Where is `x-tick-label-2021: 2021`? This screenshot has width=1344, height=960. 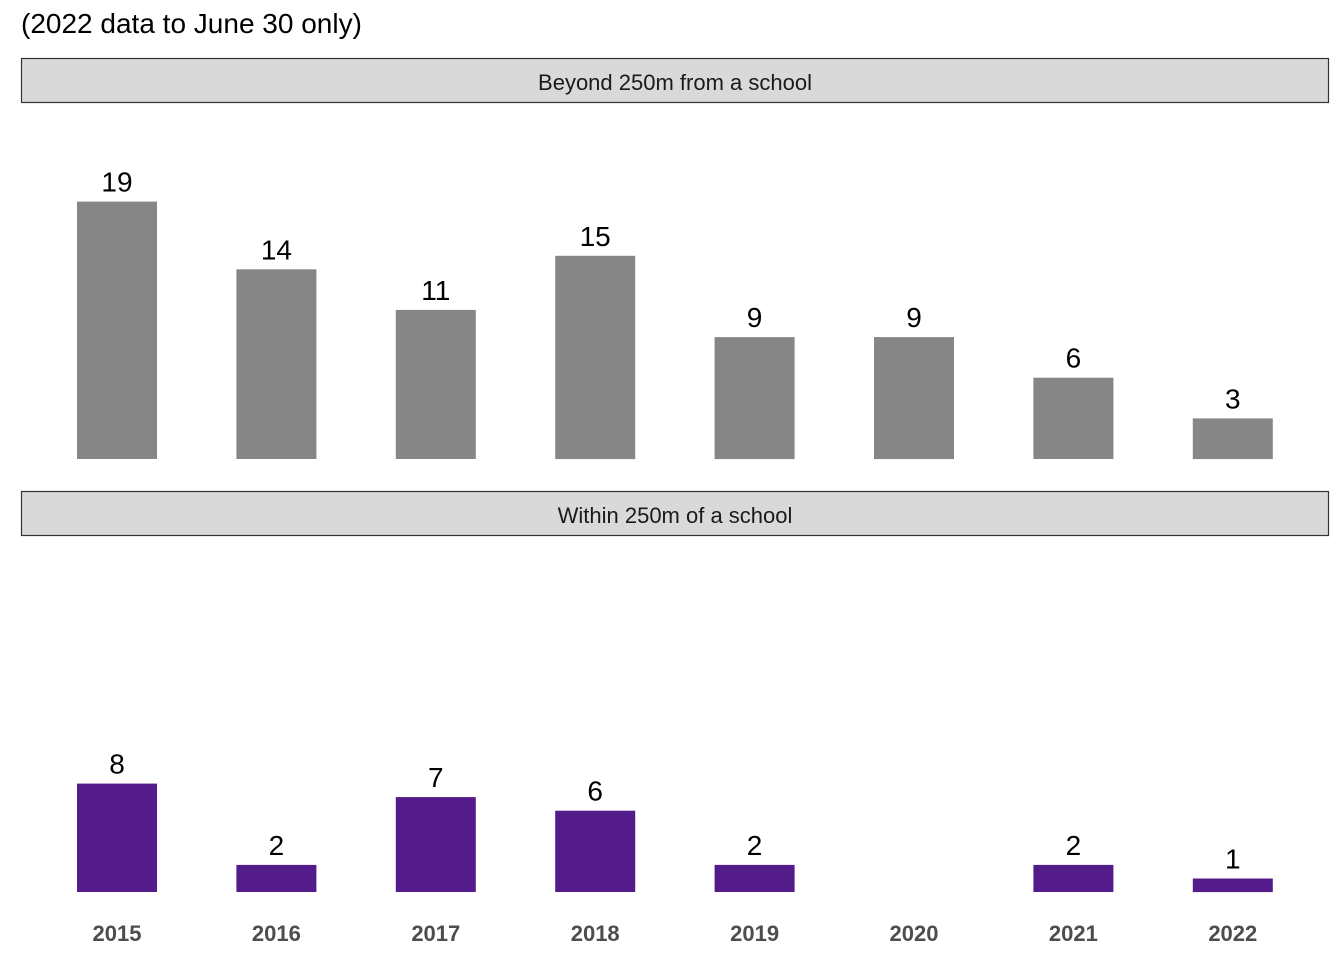
x-tick-label-2021: 2021 is located at coordinates (1073, 933).